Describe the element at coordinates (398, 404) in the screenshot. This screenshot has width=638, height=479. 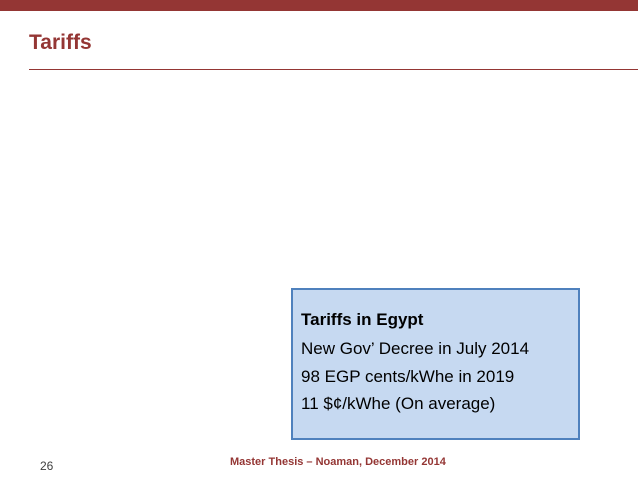
I see `info-line-average-rate: 11 $¢/kWhe (On average)` at that location.